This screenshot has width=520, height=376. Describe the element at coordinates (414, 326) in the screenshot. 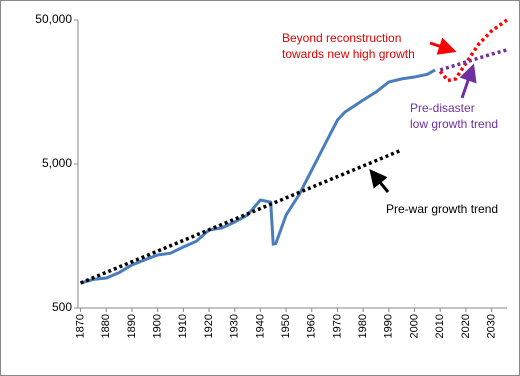

I see `x-tick-label: 2000` at that location.